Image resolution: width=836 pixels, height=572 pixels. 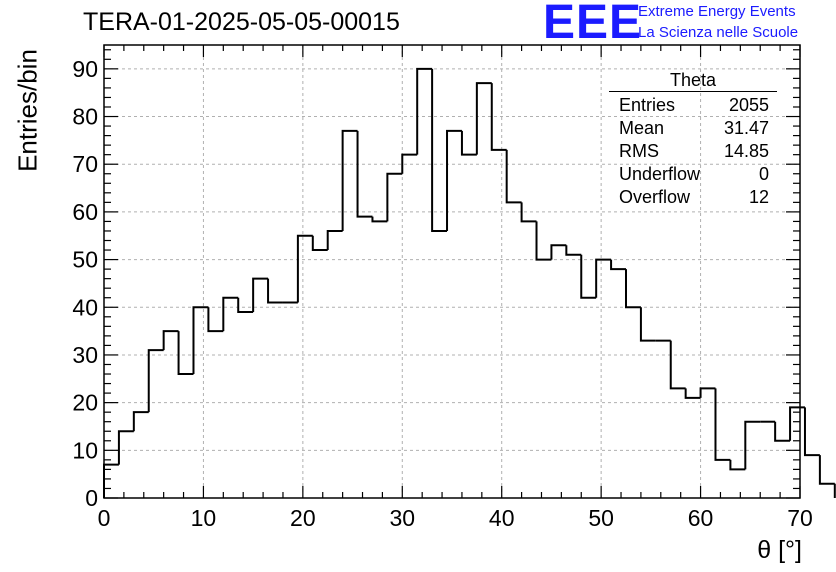 I want to click on y-tick-label: 60, so click(x=85, y=212).